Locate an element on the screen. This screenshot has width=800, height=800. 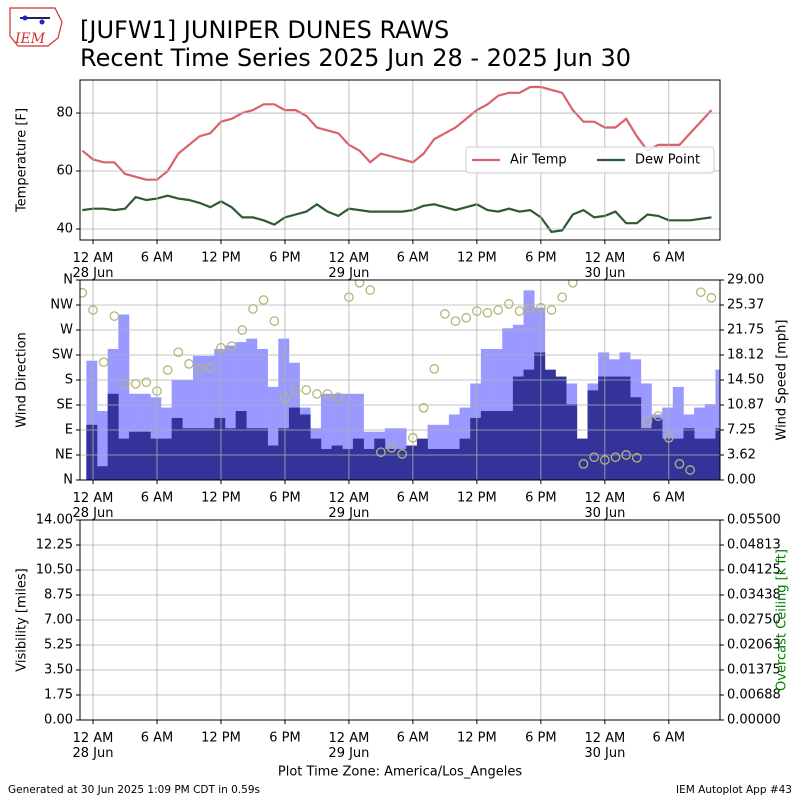
legend-box is located at coordinates (590, 160).